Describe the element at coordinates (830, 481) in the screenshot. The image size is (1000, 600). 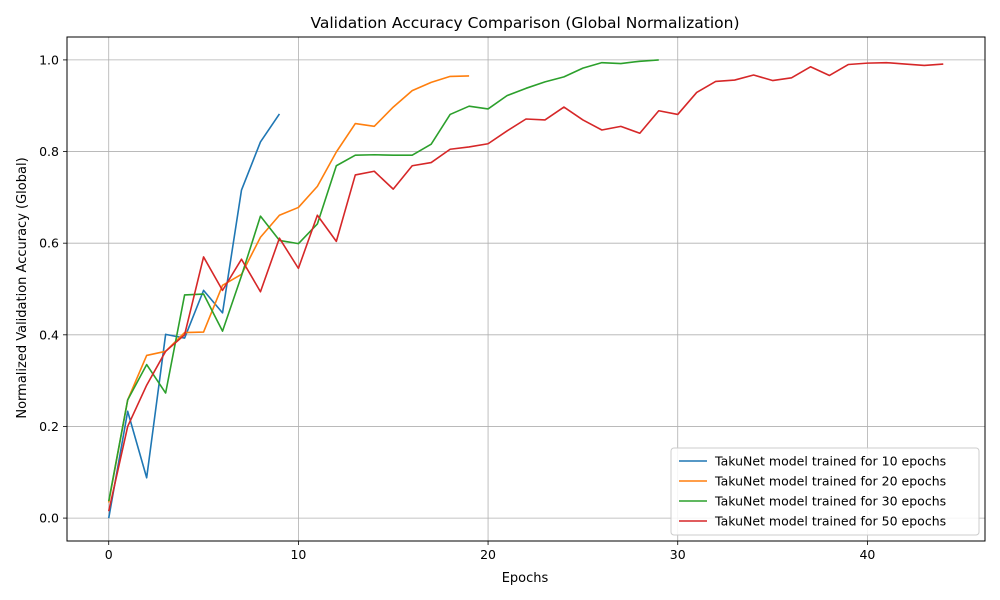
I see `legend-label-2: TakuNet model trained for 20 epochs` at that location.